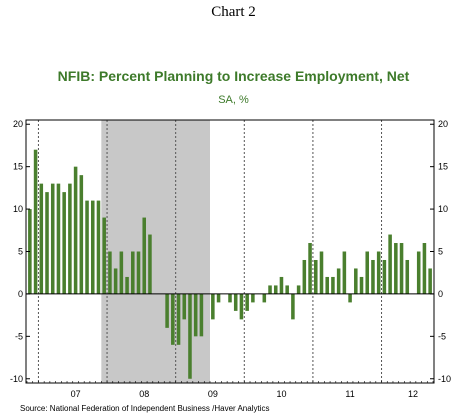 This screenshot has width=467, height=419. I want to click on x-tick-label: 09, so click(213, 394).